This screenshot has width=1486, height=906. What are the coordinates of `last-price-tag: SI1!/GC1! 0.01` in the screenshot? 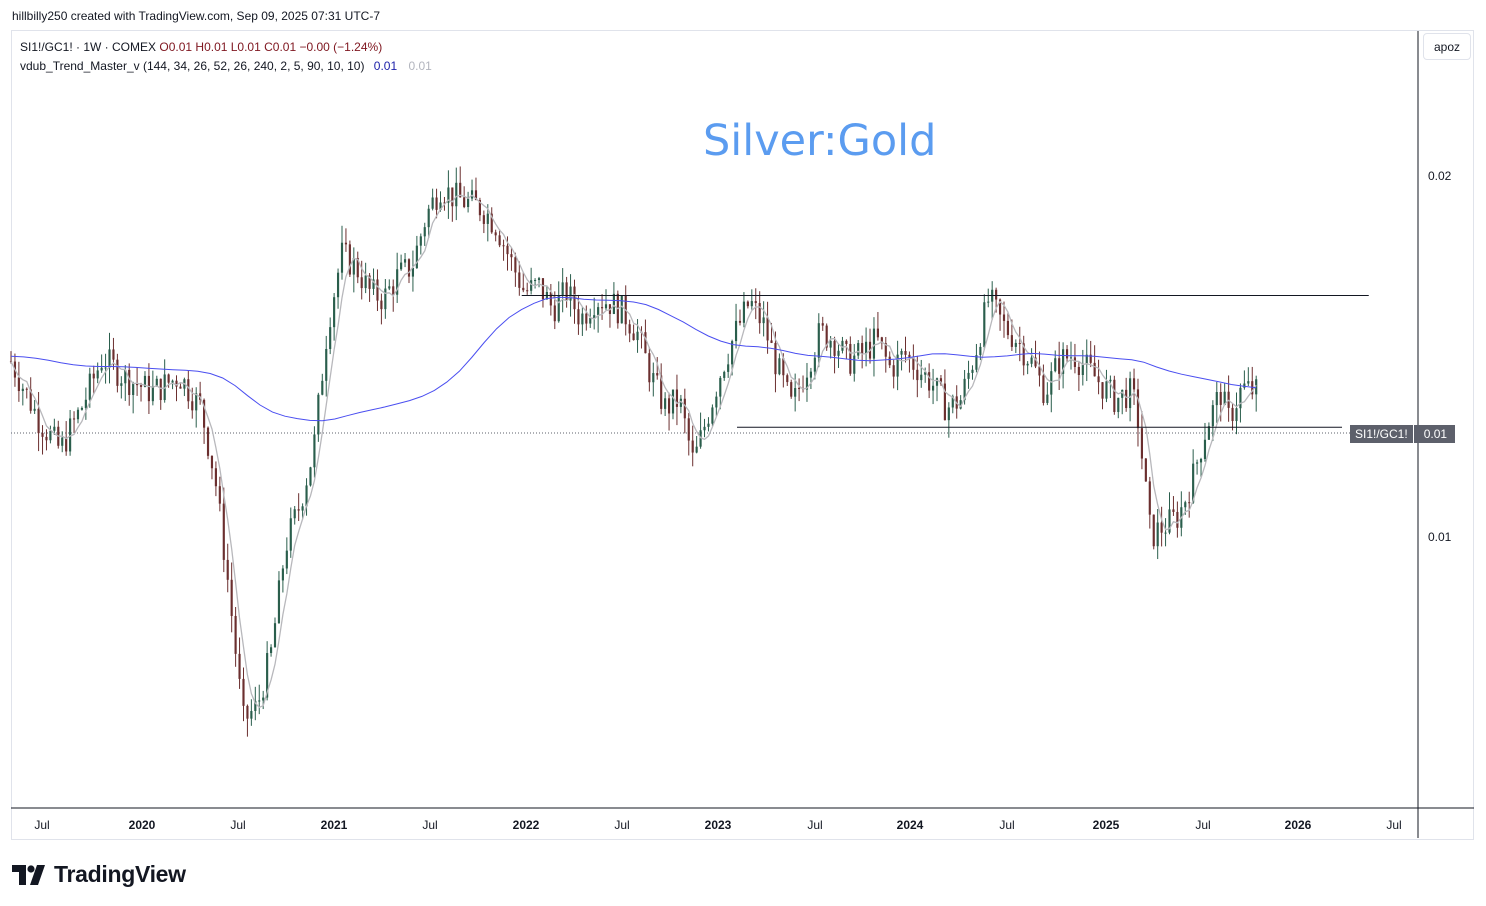 It's located at (1403, 434).